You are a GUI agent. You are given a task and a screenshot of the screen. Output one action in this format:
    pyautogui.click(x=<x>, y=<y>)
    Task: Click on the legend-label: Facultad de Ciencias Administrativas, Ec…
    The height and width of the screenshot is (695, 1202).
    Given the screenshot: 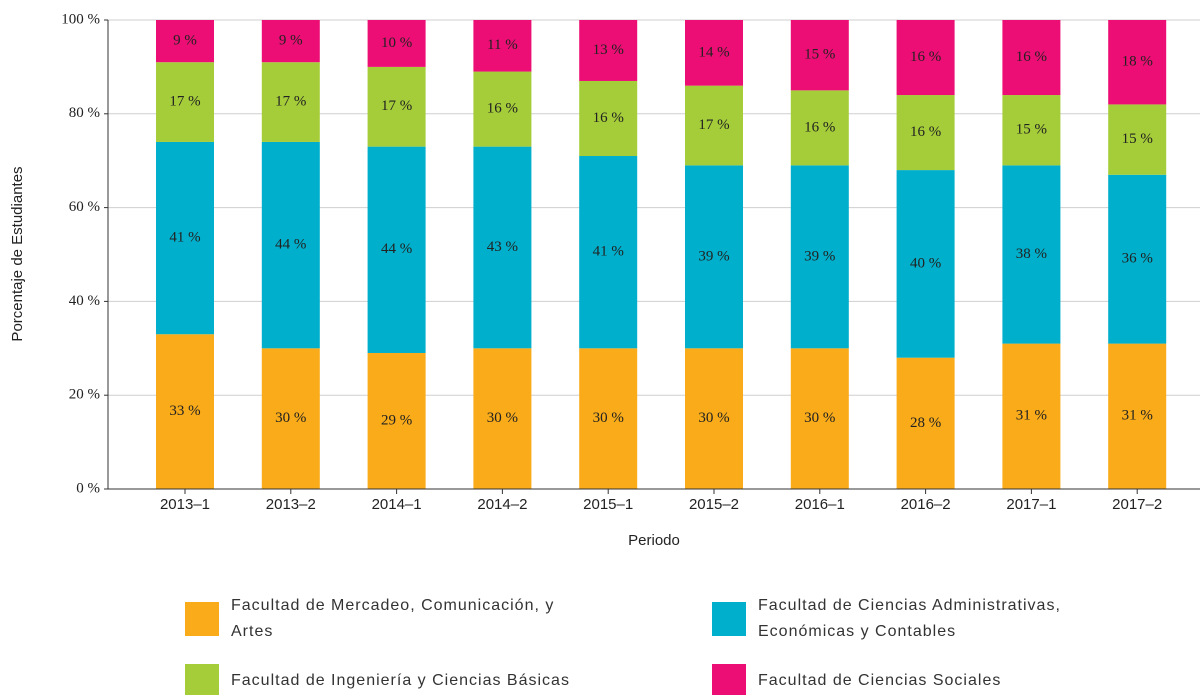 What is the action you would take?
    pyautogui.click(x=909, y=618)
    